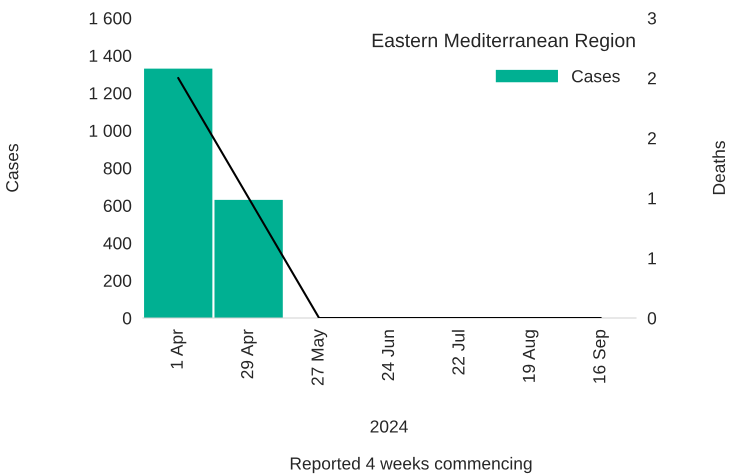 This screenshot has height=475, width=748. Describe the element at coordinates (249, 353) in the screenshot. I see `x-tick-label: 29 Apr` at that location.